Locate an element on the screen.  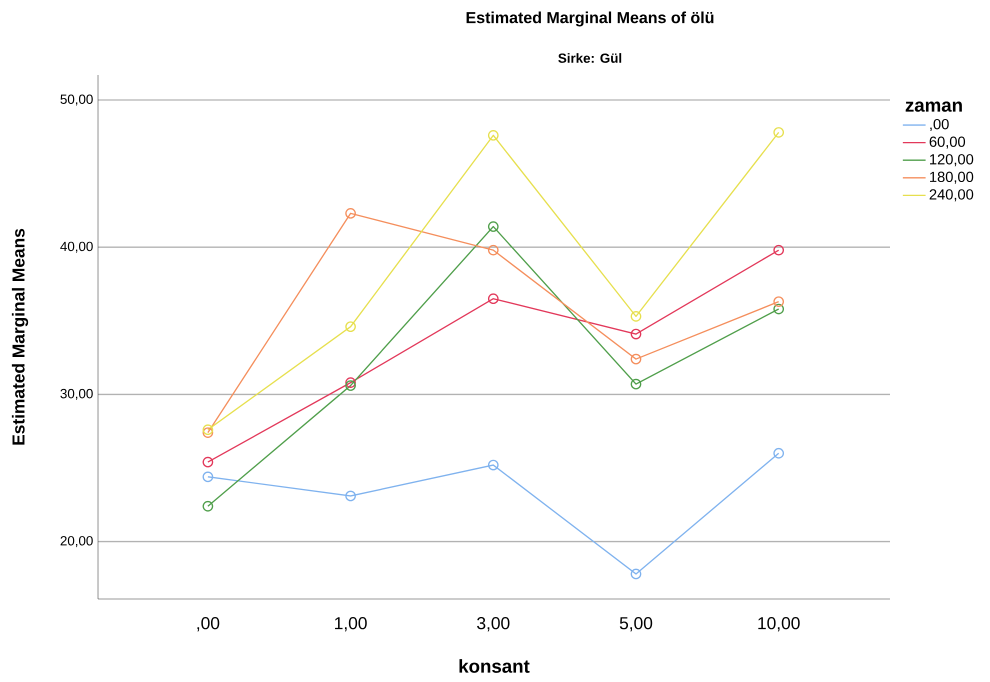
chart-subtitle: Sirke: Gül is located at coordinates (590, 58).